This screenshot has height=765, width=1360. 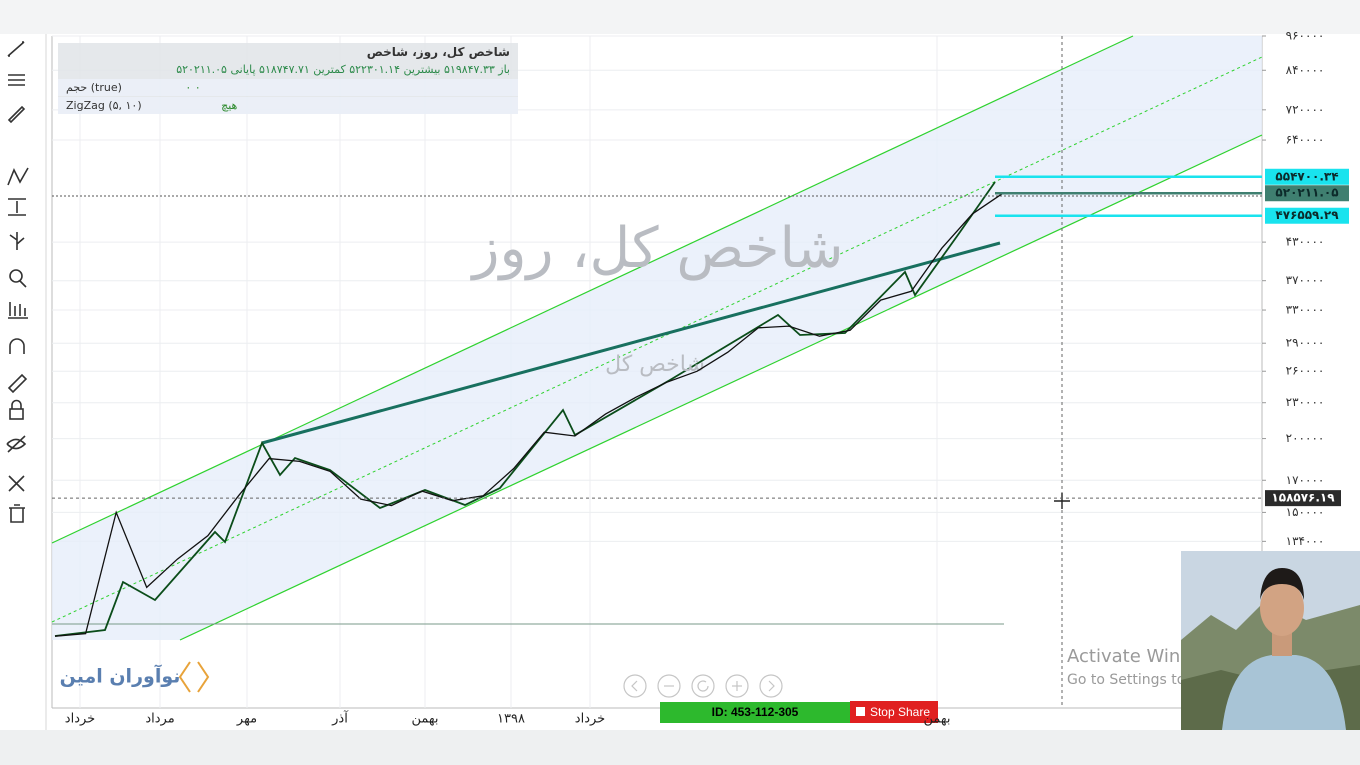 I want to click on level-label: ۵۵۴۷۰۰.۳۴, so click(x=1306, y=176).